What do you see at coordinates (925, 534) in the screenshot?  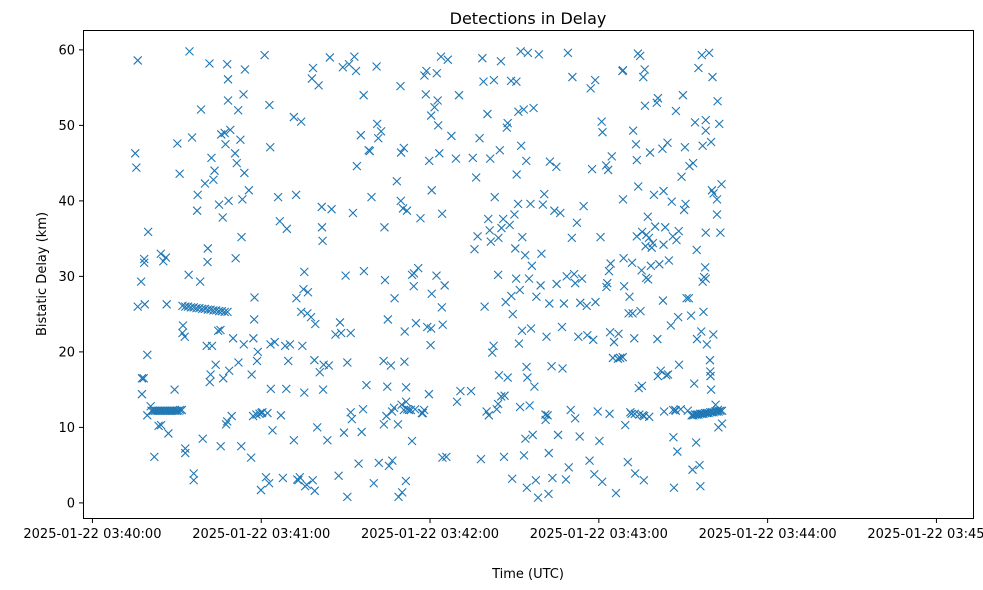 I see `x-tick-label: 2025-01-22 03:45:00` at bounding box center [925, 534].